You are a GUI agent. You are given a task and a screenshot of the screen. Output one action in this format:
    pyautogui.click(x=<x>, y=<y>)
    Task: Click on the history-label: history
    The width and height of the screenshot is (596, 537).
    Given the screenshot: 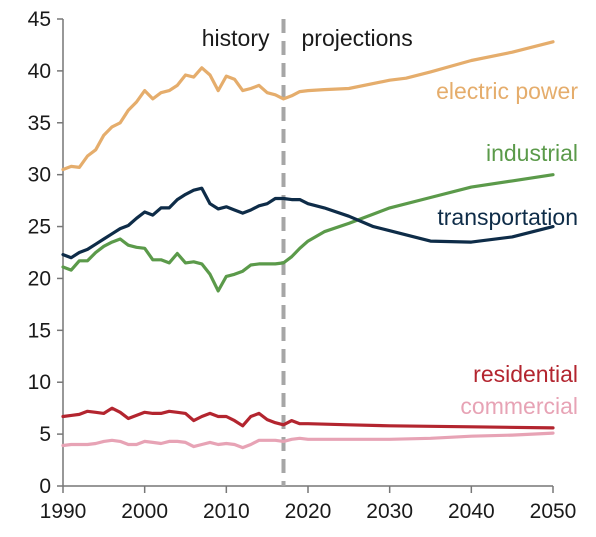 What is the action you would take?
    pyautogui.click(x=236, y=38)
    